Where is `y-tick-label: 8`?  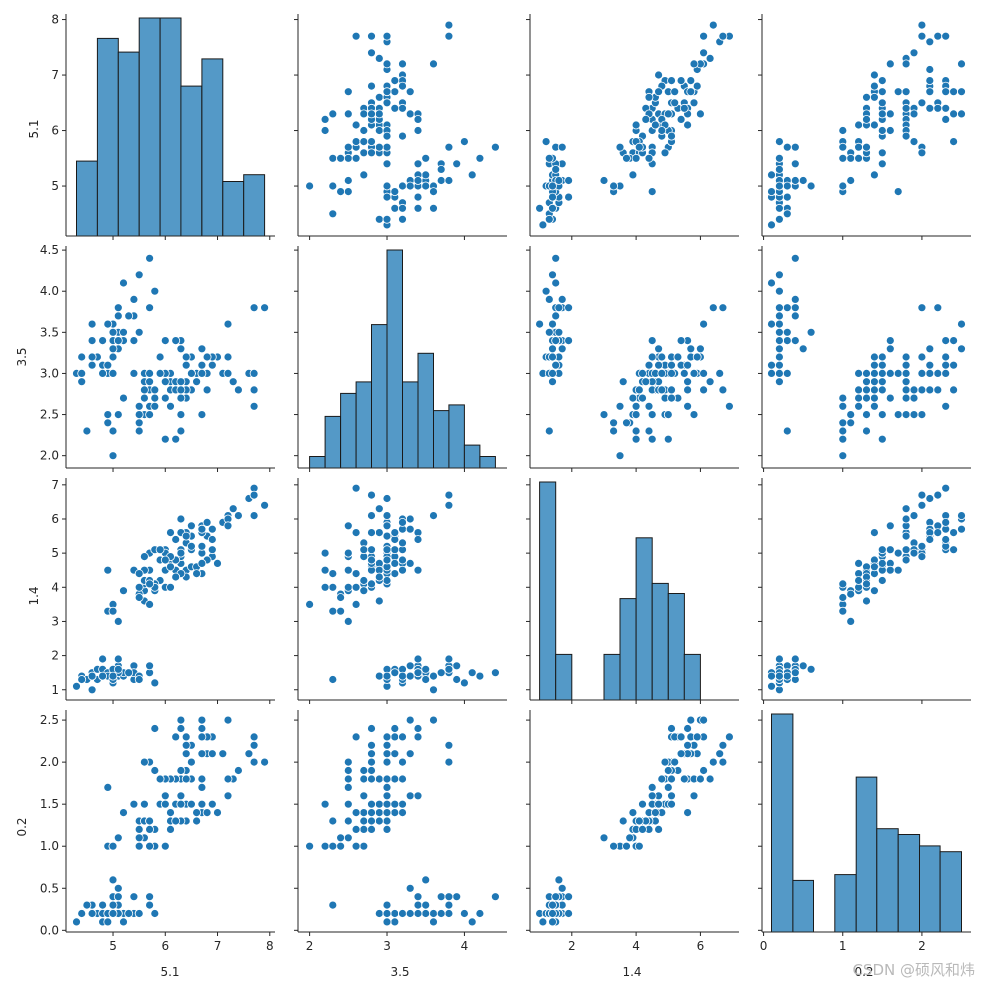 y-tick-label: 8 is located at coordinates (55, 20).